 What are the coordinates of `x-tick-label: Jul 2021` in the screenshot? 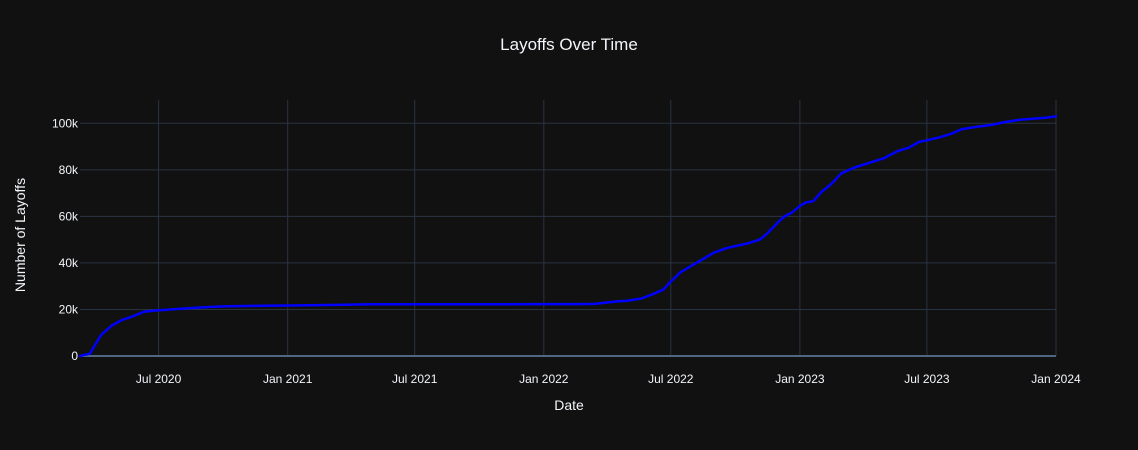 It's located at (415, 379).